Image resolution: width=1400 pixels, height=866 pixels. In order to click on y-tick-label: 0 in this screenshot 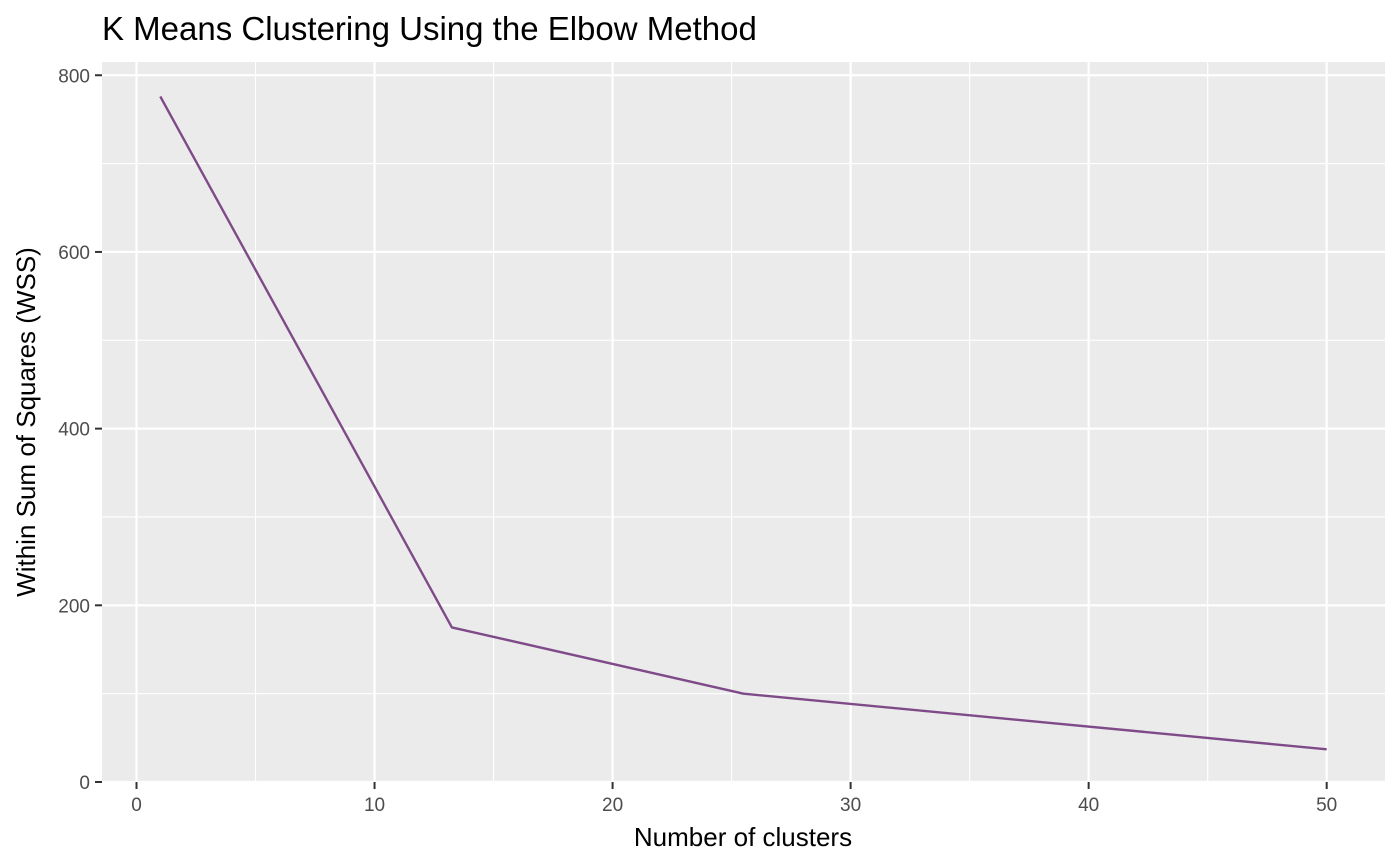, I will do `click(84, 783)`.